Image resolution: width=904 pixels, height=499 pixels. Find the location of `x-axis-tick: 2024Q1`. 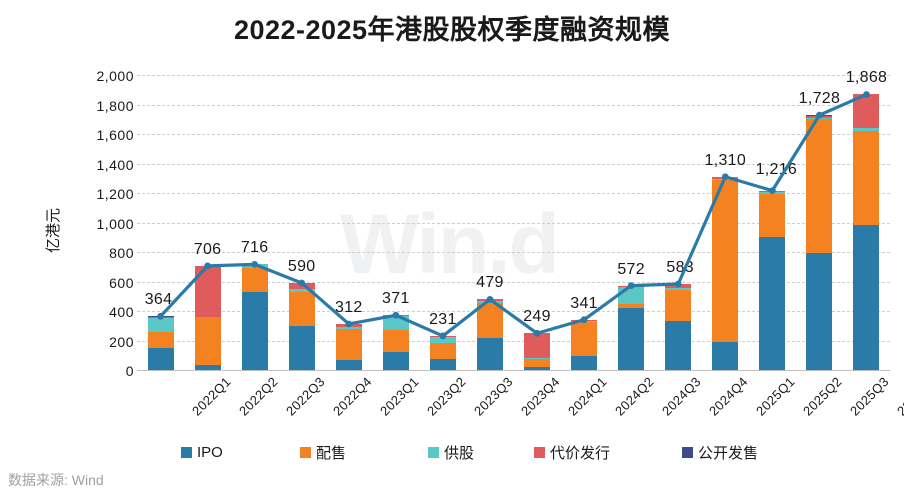

x-axis-tick: 2024Q1 is located at coordinates (587, 396).